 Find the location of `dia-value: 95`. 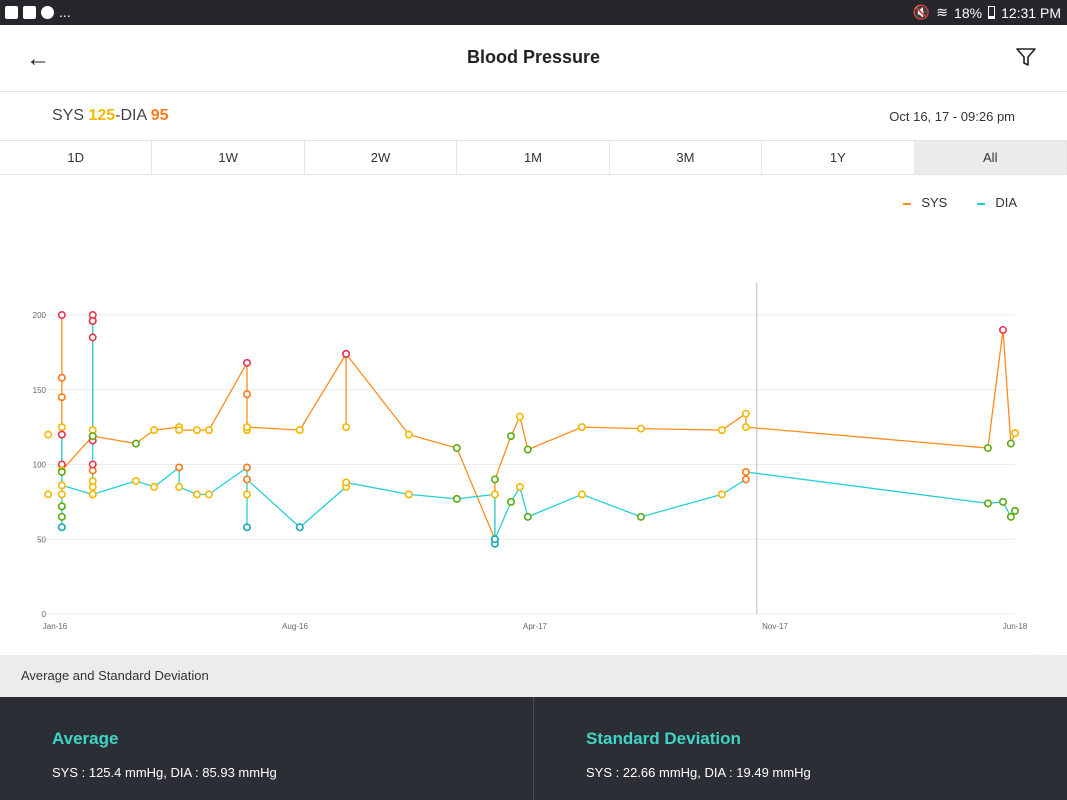

dia-value: 95 is located at coordinates (159, 115).